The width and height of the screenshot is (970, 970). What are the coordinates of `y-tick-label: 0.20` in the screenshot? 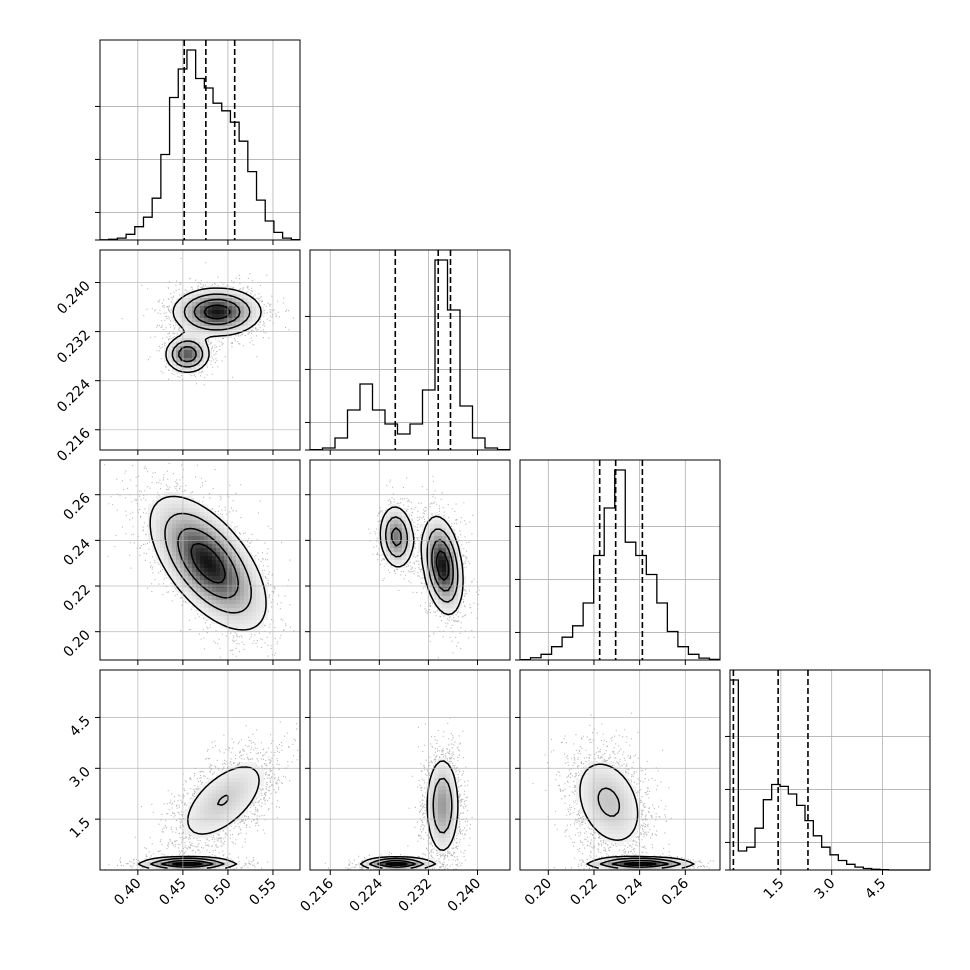 It's located at (76, 643).